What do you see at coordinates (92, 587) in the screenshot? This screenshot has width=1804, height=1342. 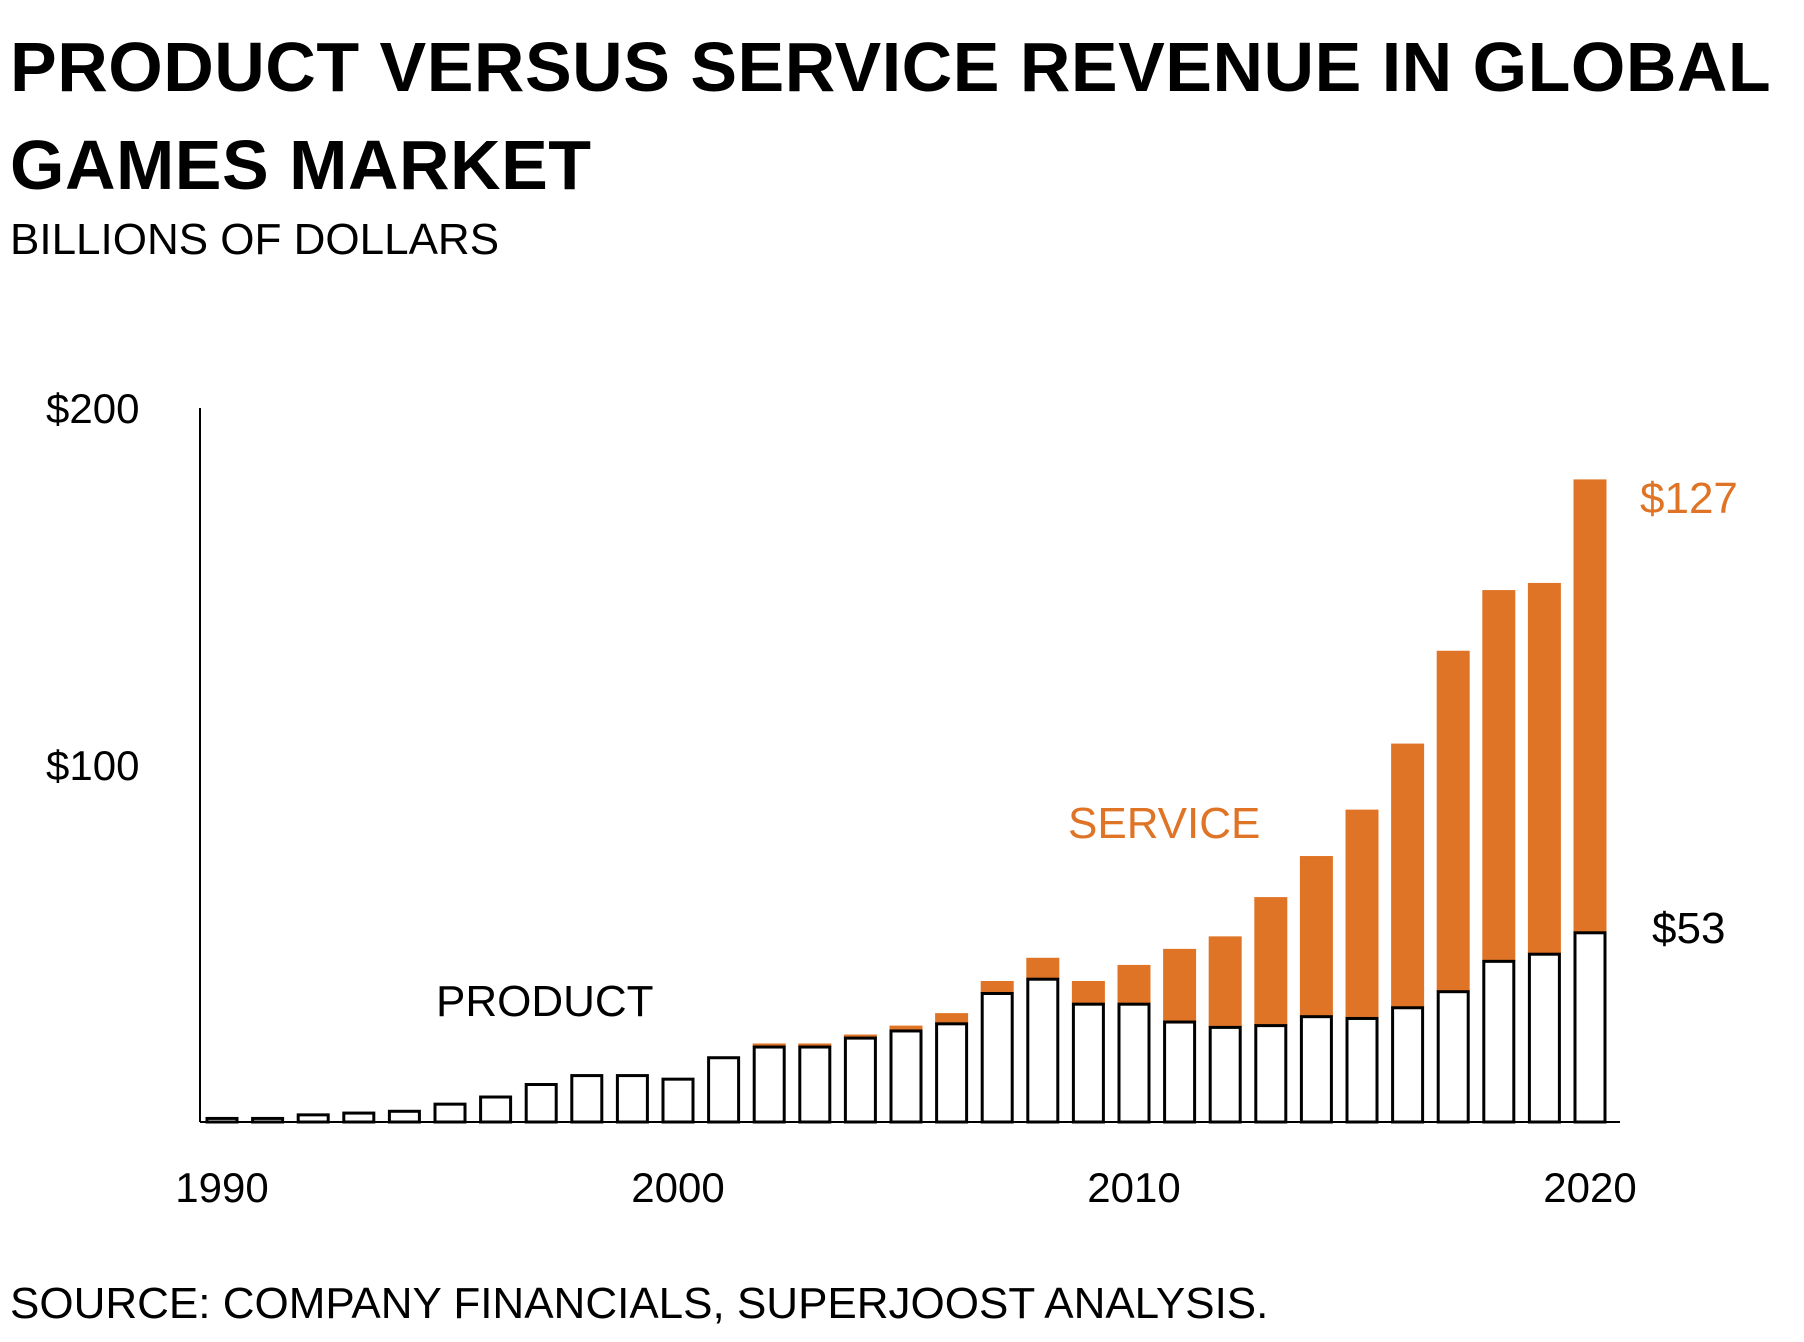 I see `y-tick-labels: $200 $100` at bounding box center [92, 587].